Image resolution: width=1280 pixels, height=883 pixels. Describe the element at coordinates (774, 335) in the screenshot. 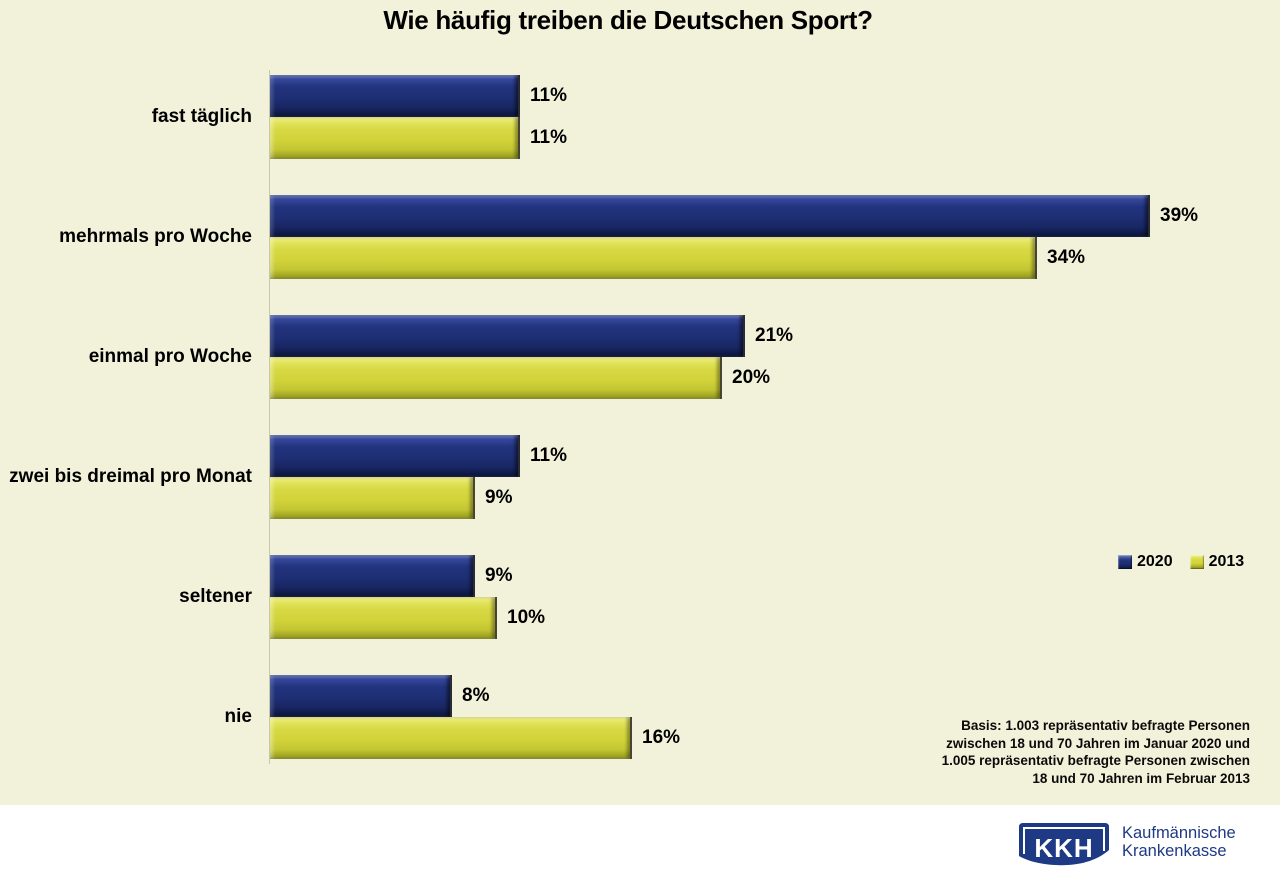

I see `value-label-2020-row-3: 21%` at that location.